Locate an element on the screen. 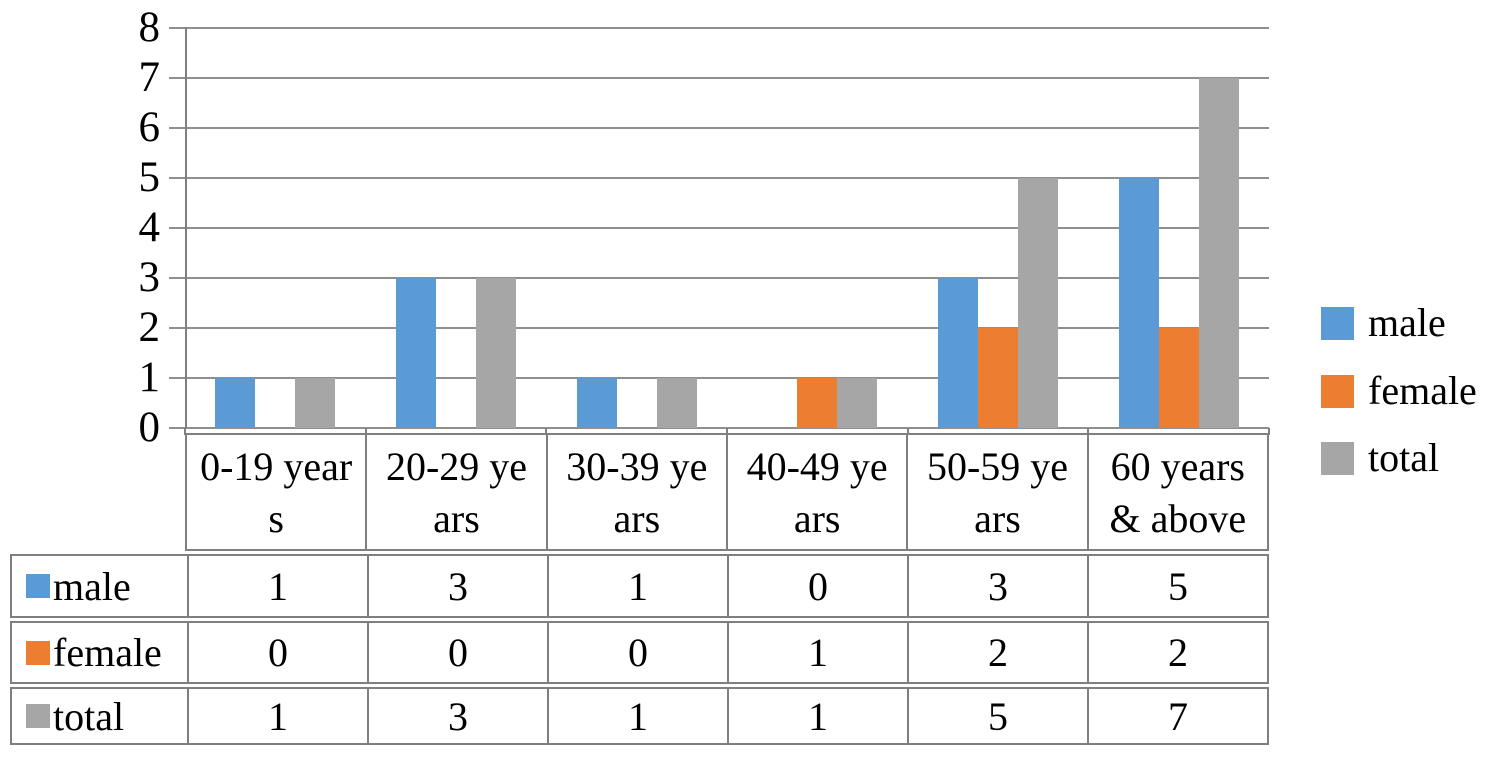 Image resolution: width=1500 pixels, height=763 pixels. table-header-cell-3: 40-49 ye ars is located at coordinates (815, 492).